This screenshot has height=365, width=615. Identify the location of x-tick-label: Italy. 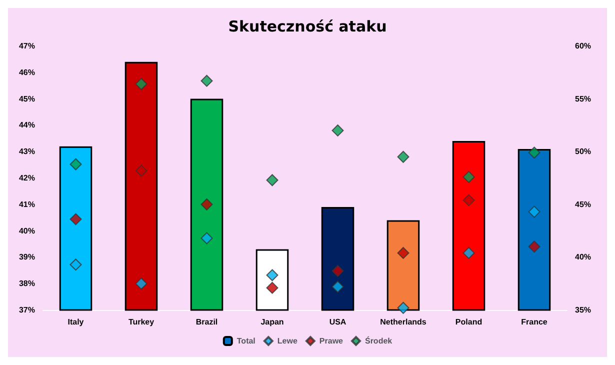
(76, 322).